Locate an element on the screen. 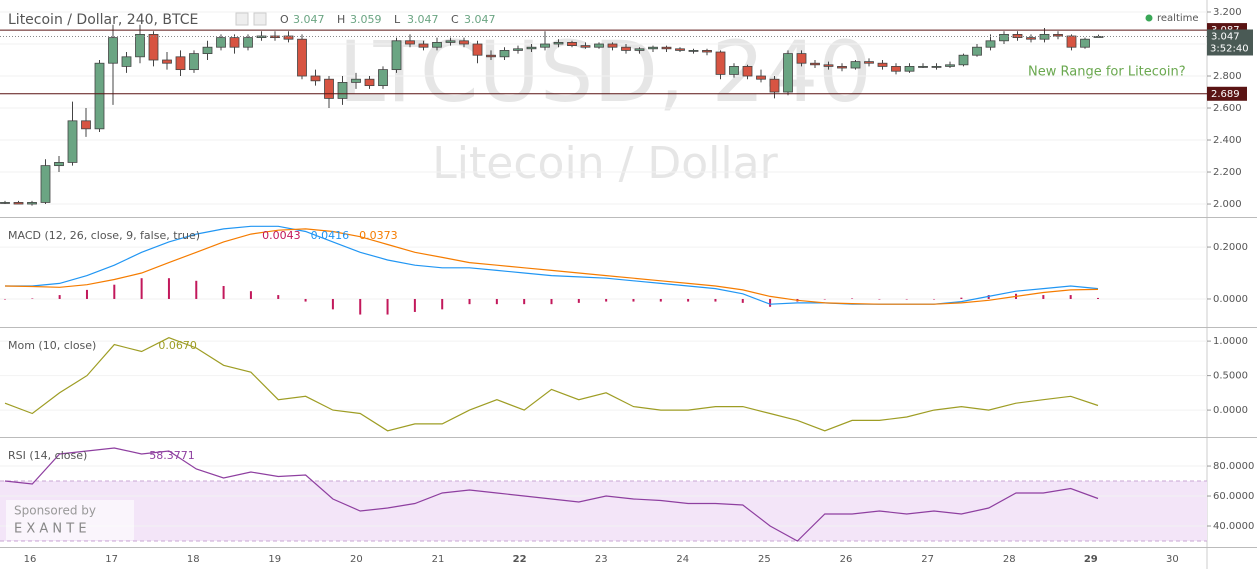 The height and width of the screenshot is (569, 1257). ohlc-key: H is located at coordinates (341, 19).